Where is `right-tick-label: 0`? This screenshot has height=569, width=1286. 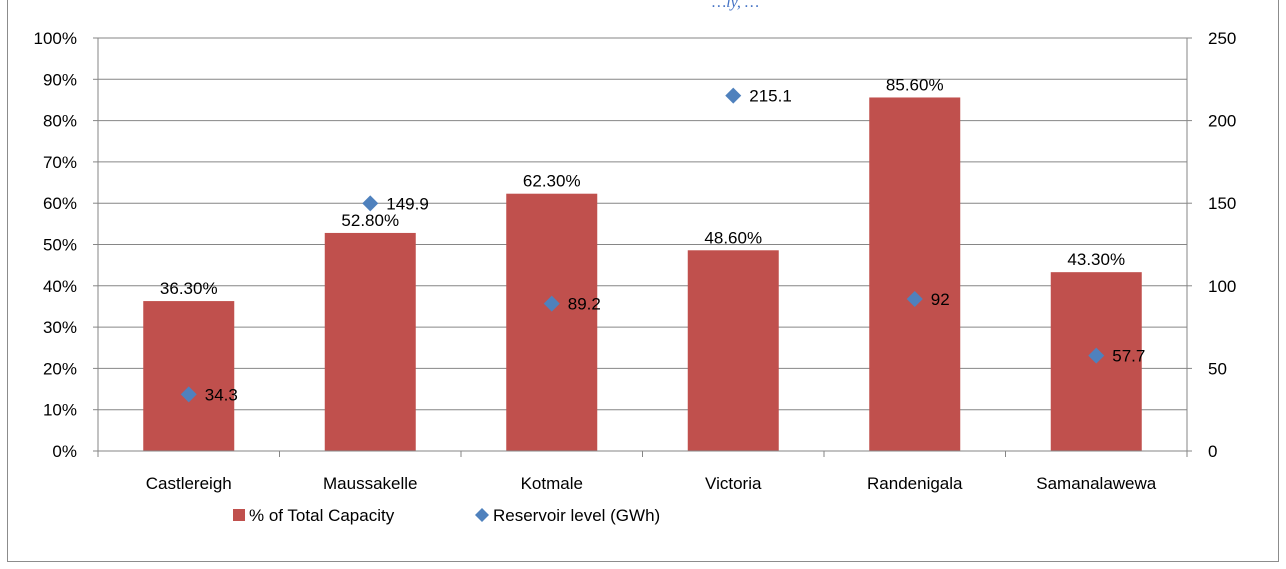
right-tick-label: 0 is located at coordinates (1212, 451).